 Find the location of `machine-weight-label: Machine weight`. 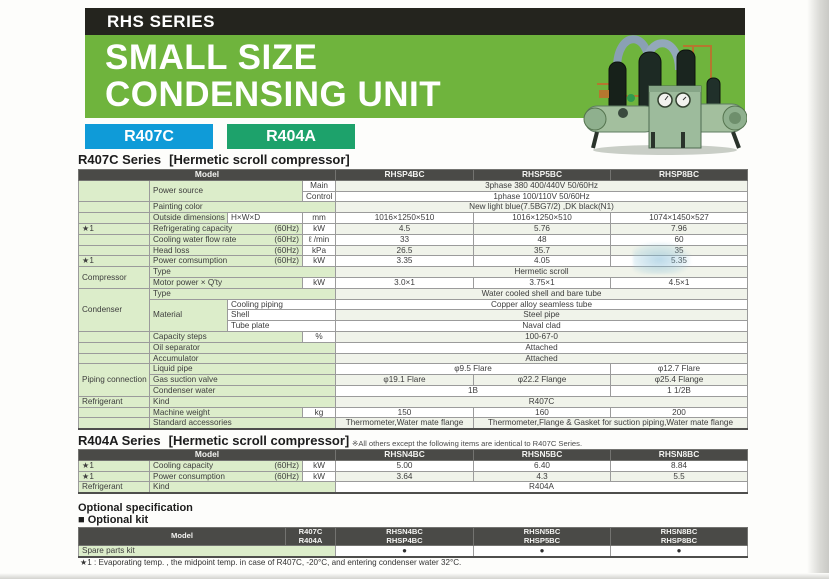

machine-weight-label: Machine weight is located at coordinates (226, 412).